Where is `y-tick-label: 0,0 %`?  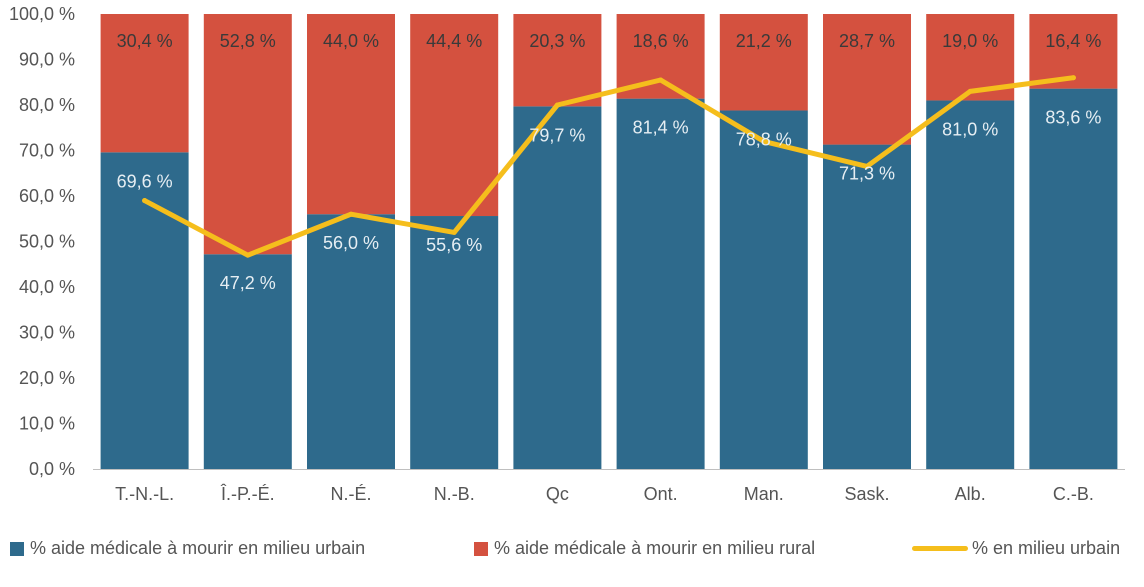 y-tick-label: 0,0 % is located at coordinates (52, 469).